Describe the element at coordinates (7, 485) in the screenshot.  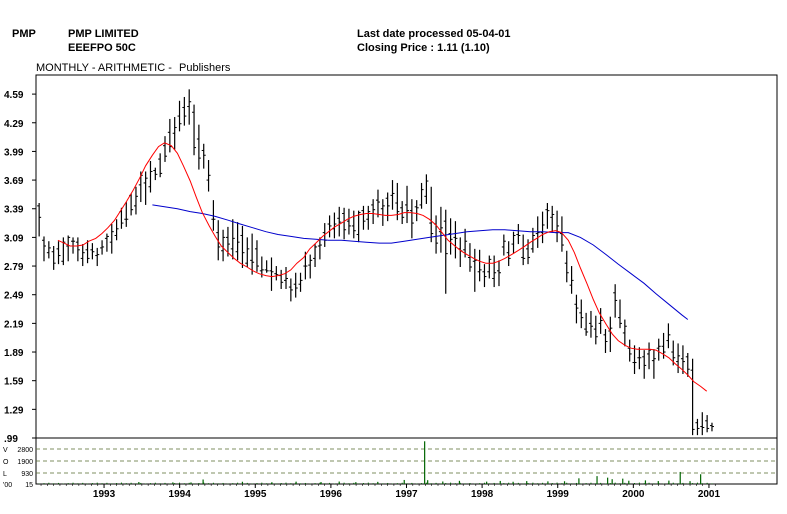
I see `volume-axis-letter: '00` at that location.